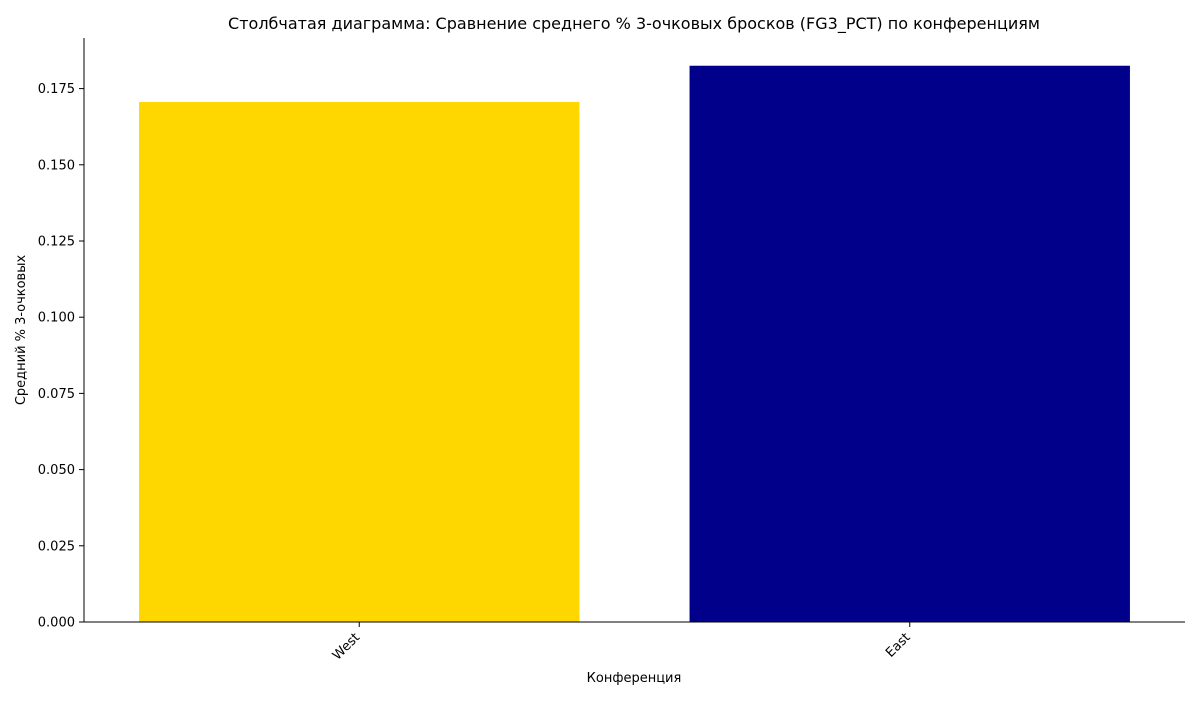 The image size is (1200, 704). Describe the element at coordinates (56, 165) in the screenshot. I see `y-tick-label: 0.150` at that location.